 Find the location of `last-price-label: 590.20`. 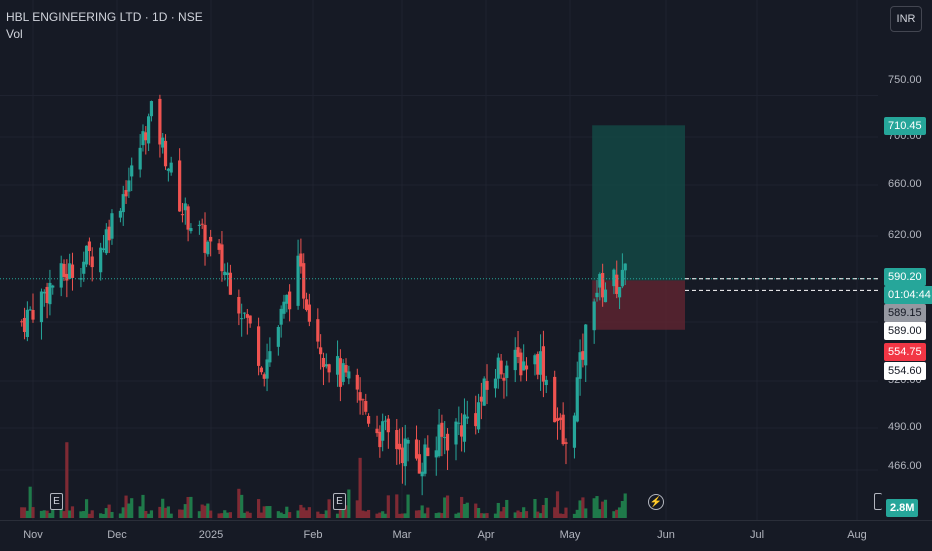

last-price-label: 590.20 is located at coordinates (905, 277).